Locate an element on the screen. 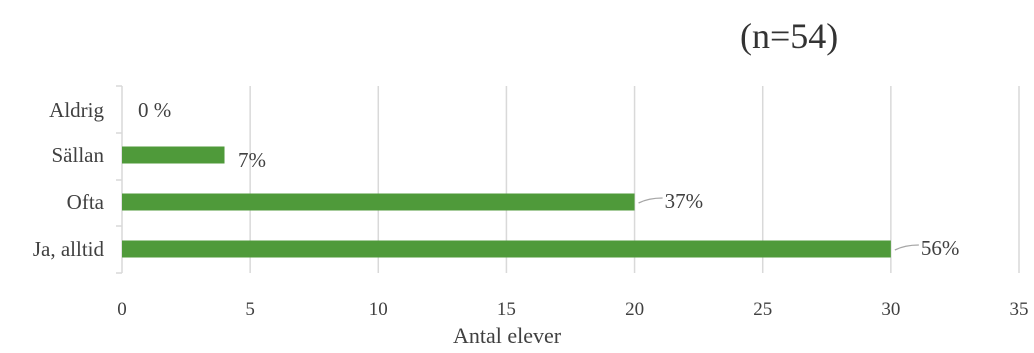 The height and width of the screenshot is (353, 1034). x-tick-label-25: 25 is located at coordinates (762, 309).